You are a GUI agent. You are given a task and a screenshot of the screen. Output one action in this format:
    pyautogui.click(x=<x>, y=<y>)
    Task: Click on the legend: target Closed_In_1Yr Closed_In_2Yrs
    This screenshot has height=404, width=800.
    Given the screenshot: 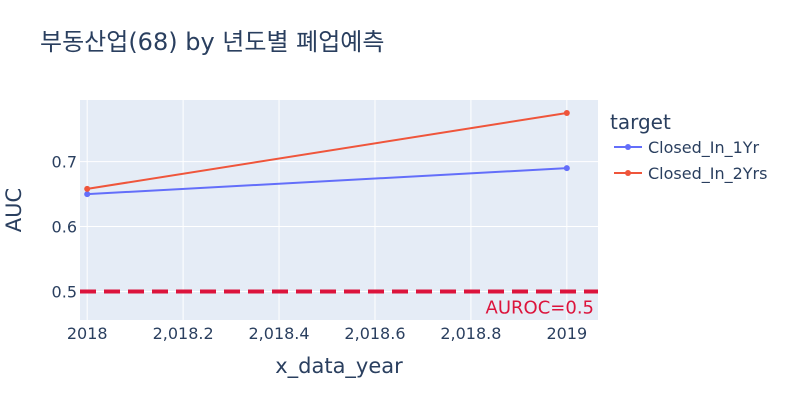 What is the action you would take?
    pyautogui.click(x=688, y=147)
    